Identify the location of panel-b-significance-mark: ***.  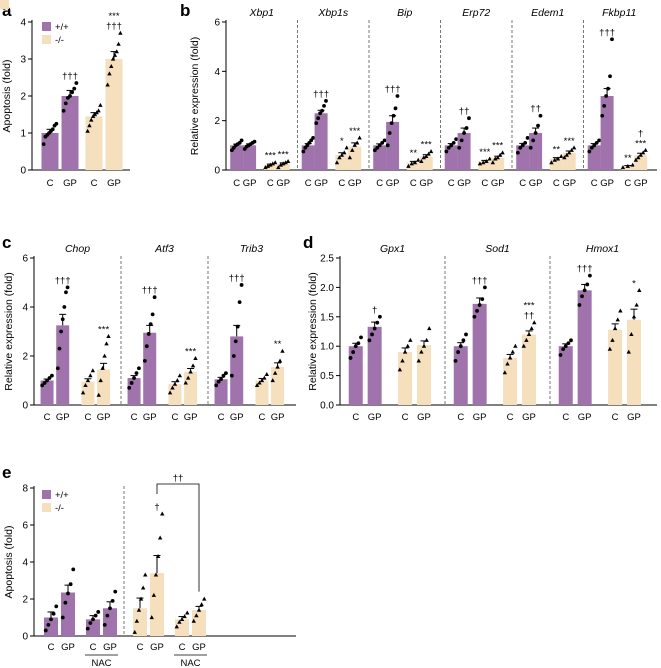
(283, 154).